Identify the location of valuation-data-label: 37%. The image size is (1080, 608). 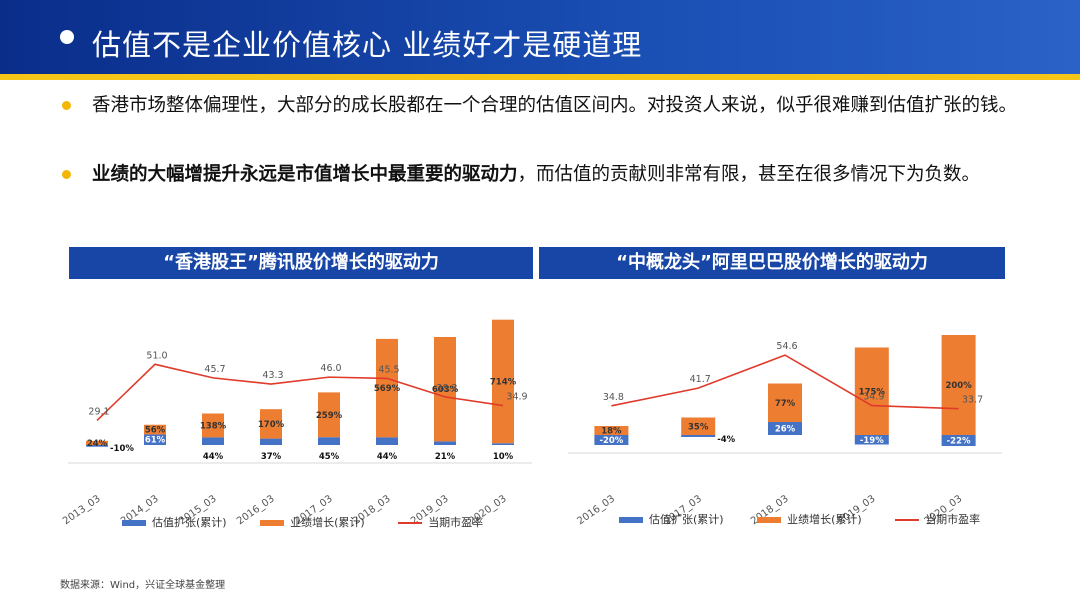
(271, 457).